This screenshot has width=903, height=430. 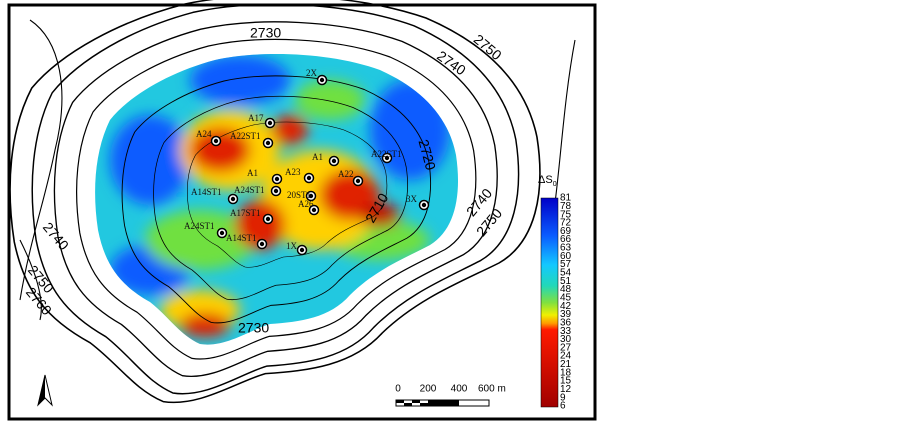 What do you see at coordinates (459, 389) in the screenshot?
I see `scale-label: 400` at bounding box center [459, 389].